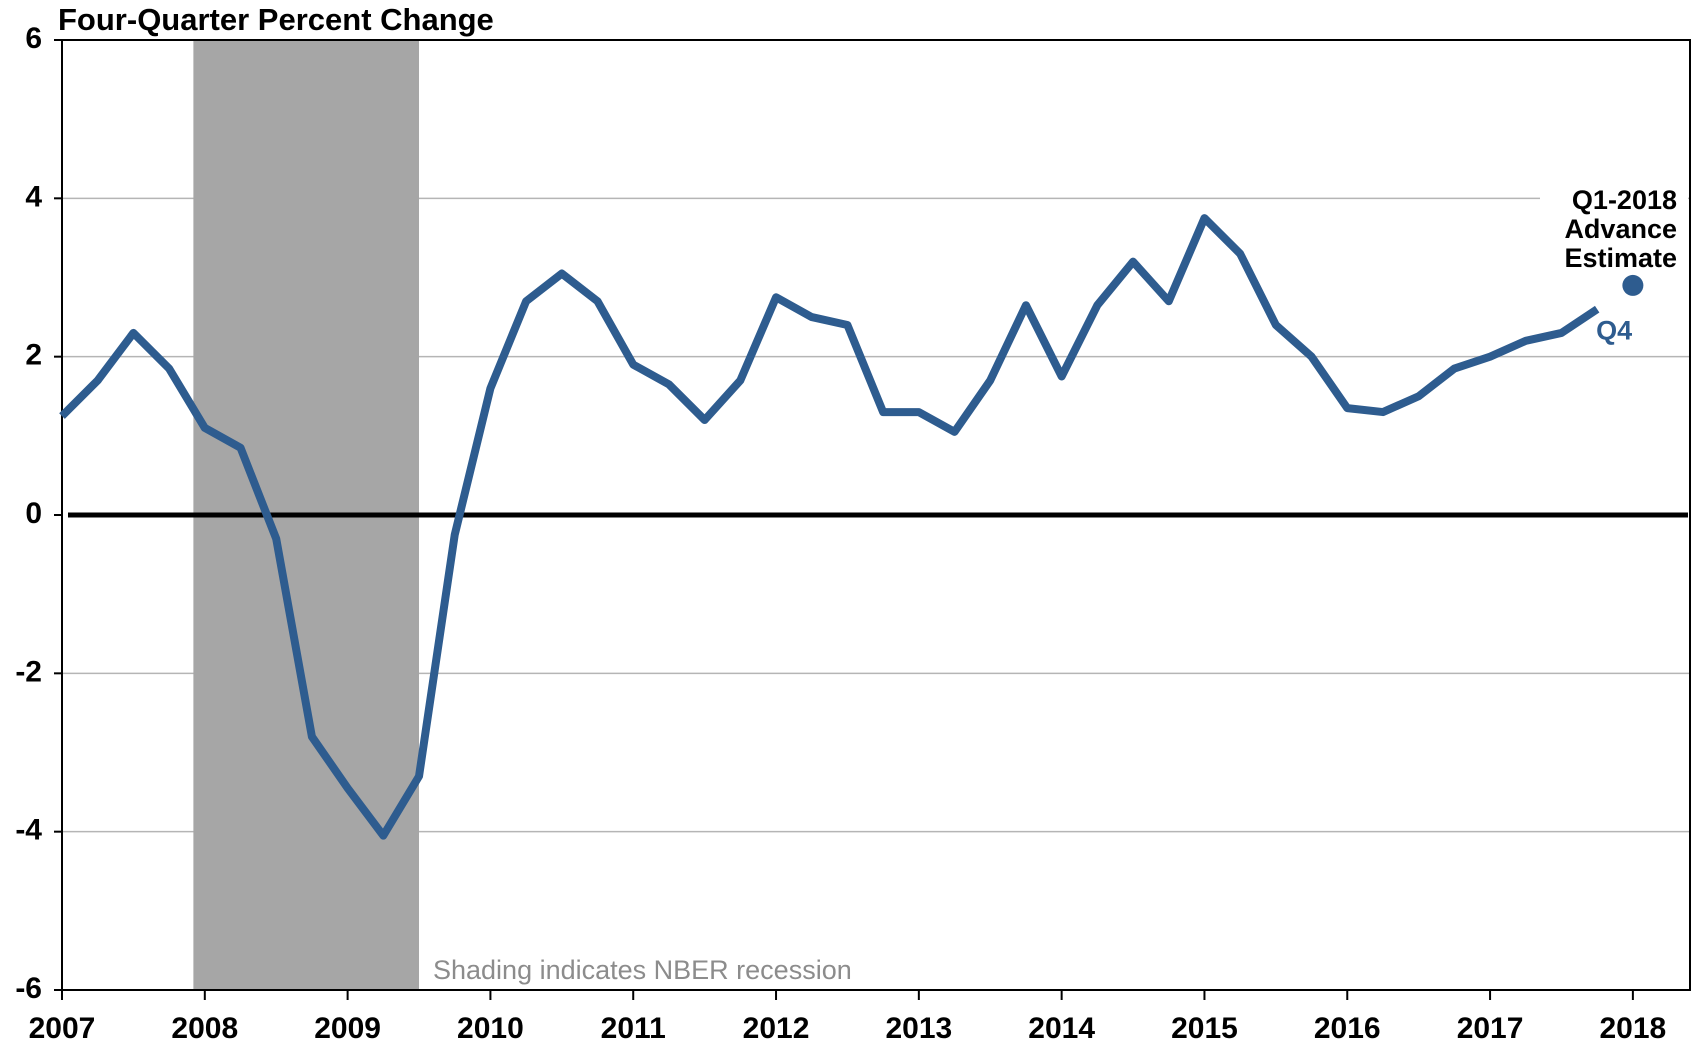  What do you see at coordinates (1620, 229) in the screenshot?
I see `annotation-text: Advance` at bounding box center [1620, 229].